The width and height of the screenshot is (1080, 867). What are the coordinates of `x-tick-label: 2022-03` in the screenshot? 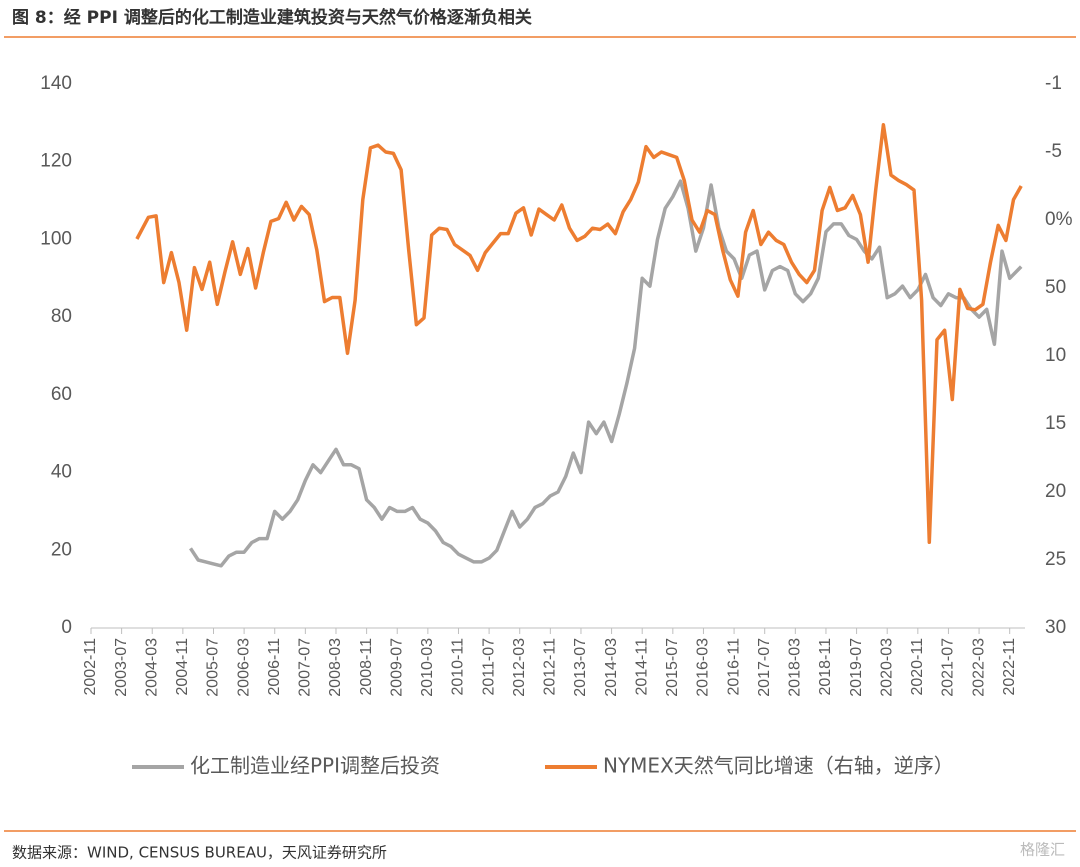 It's located at (978, 667).